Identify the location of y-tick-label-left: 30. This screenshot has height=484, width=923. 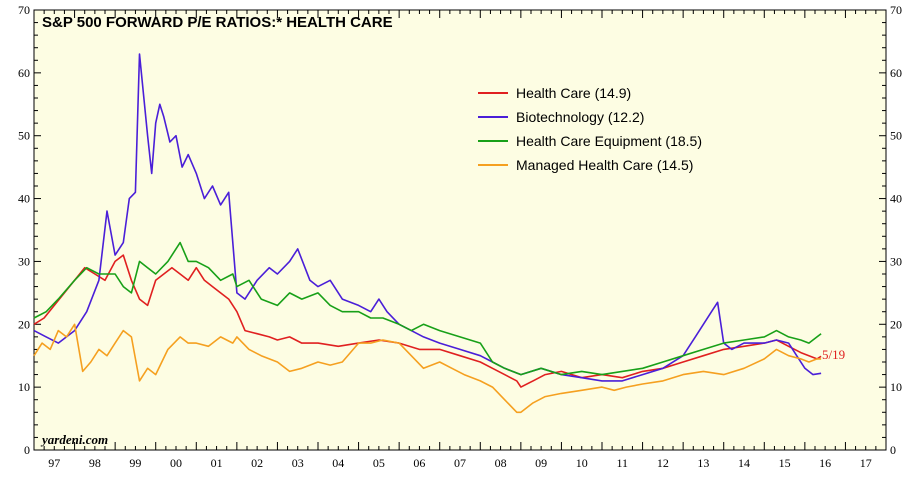
(24, 261).